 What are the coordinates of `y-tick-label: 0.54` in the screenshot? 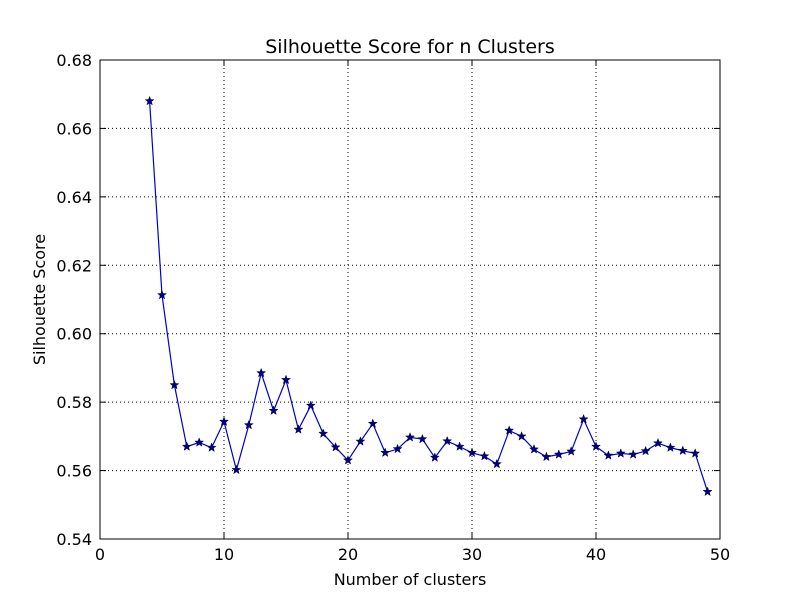 It's located at (74, 539).